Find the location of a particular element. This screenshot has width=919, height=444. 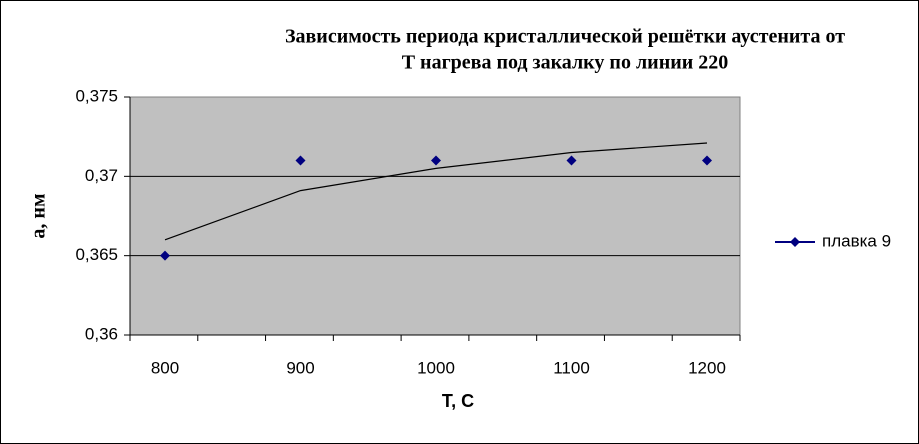

legend-marker is located at coordinates (795, 242).